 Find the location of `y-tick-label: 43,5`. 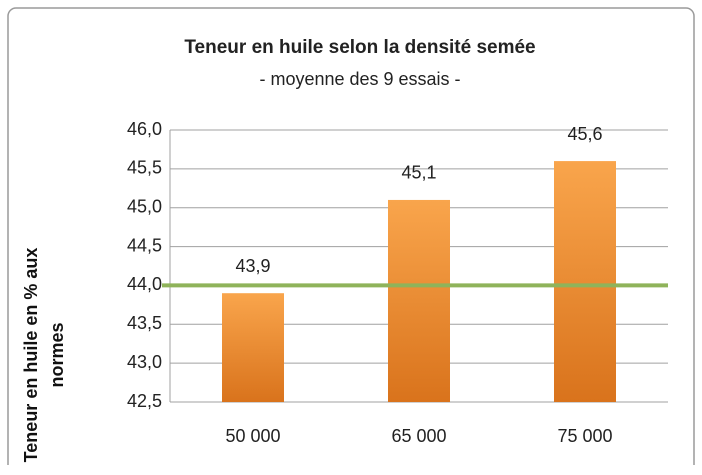

y-tick-label: 43,5 is located at coordinates (144, 323).